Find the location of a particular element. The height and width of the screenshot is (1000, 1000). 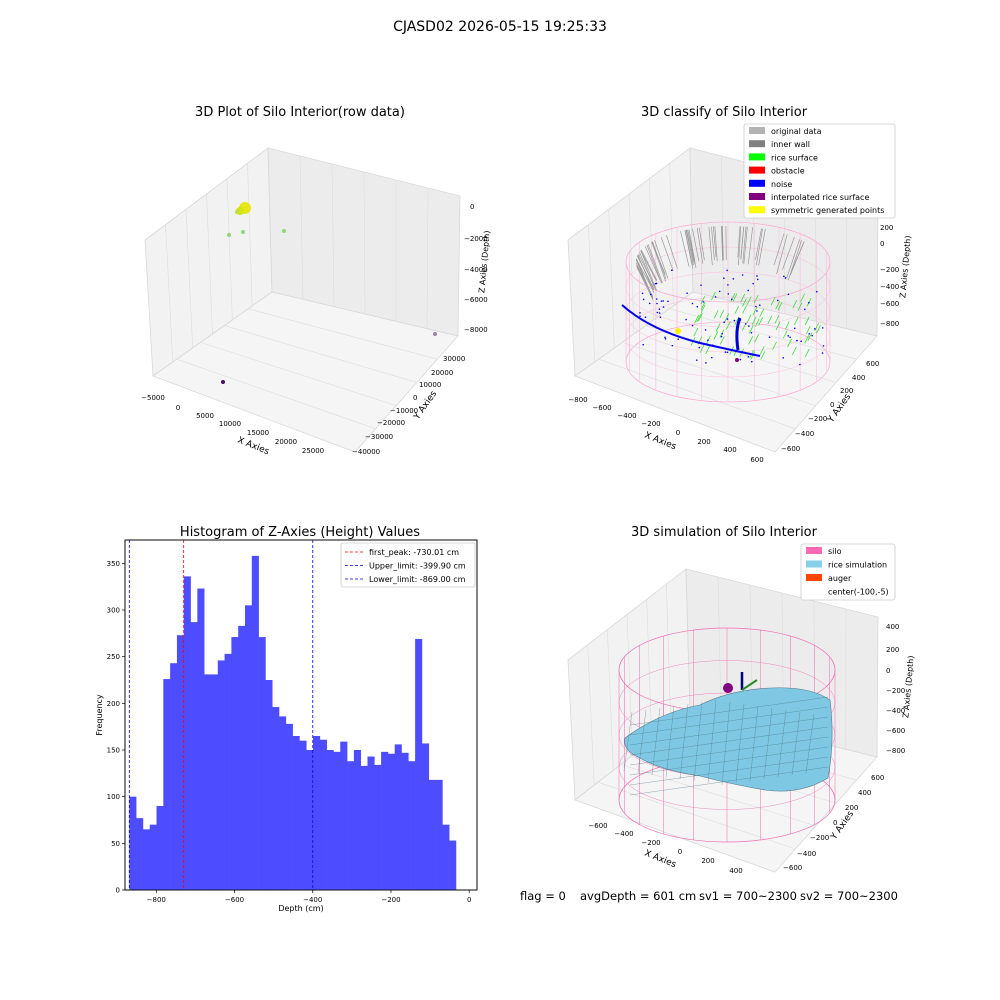

raw-xtick: 20000 is located at coordinates (286, 442).